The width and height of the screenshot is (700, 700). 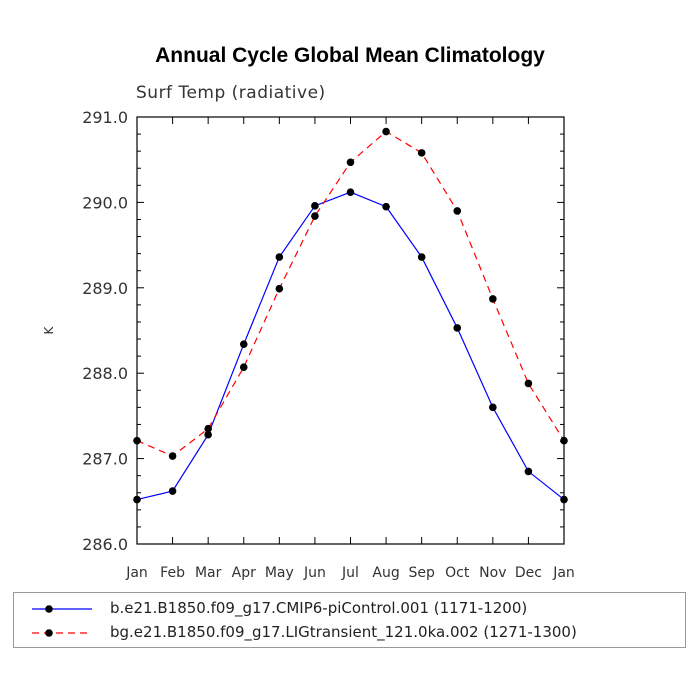 I want to click on y-tick-label: 291.0, so click(x=105, y=117).